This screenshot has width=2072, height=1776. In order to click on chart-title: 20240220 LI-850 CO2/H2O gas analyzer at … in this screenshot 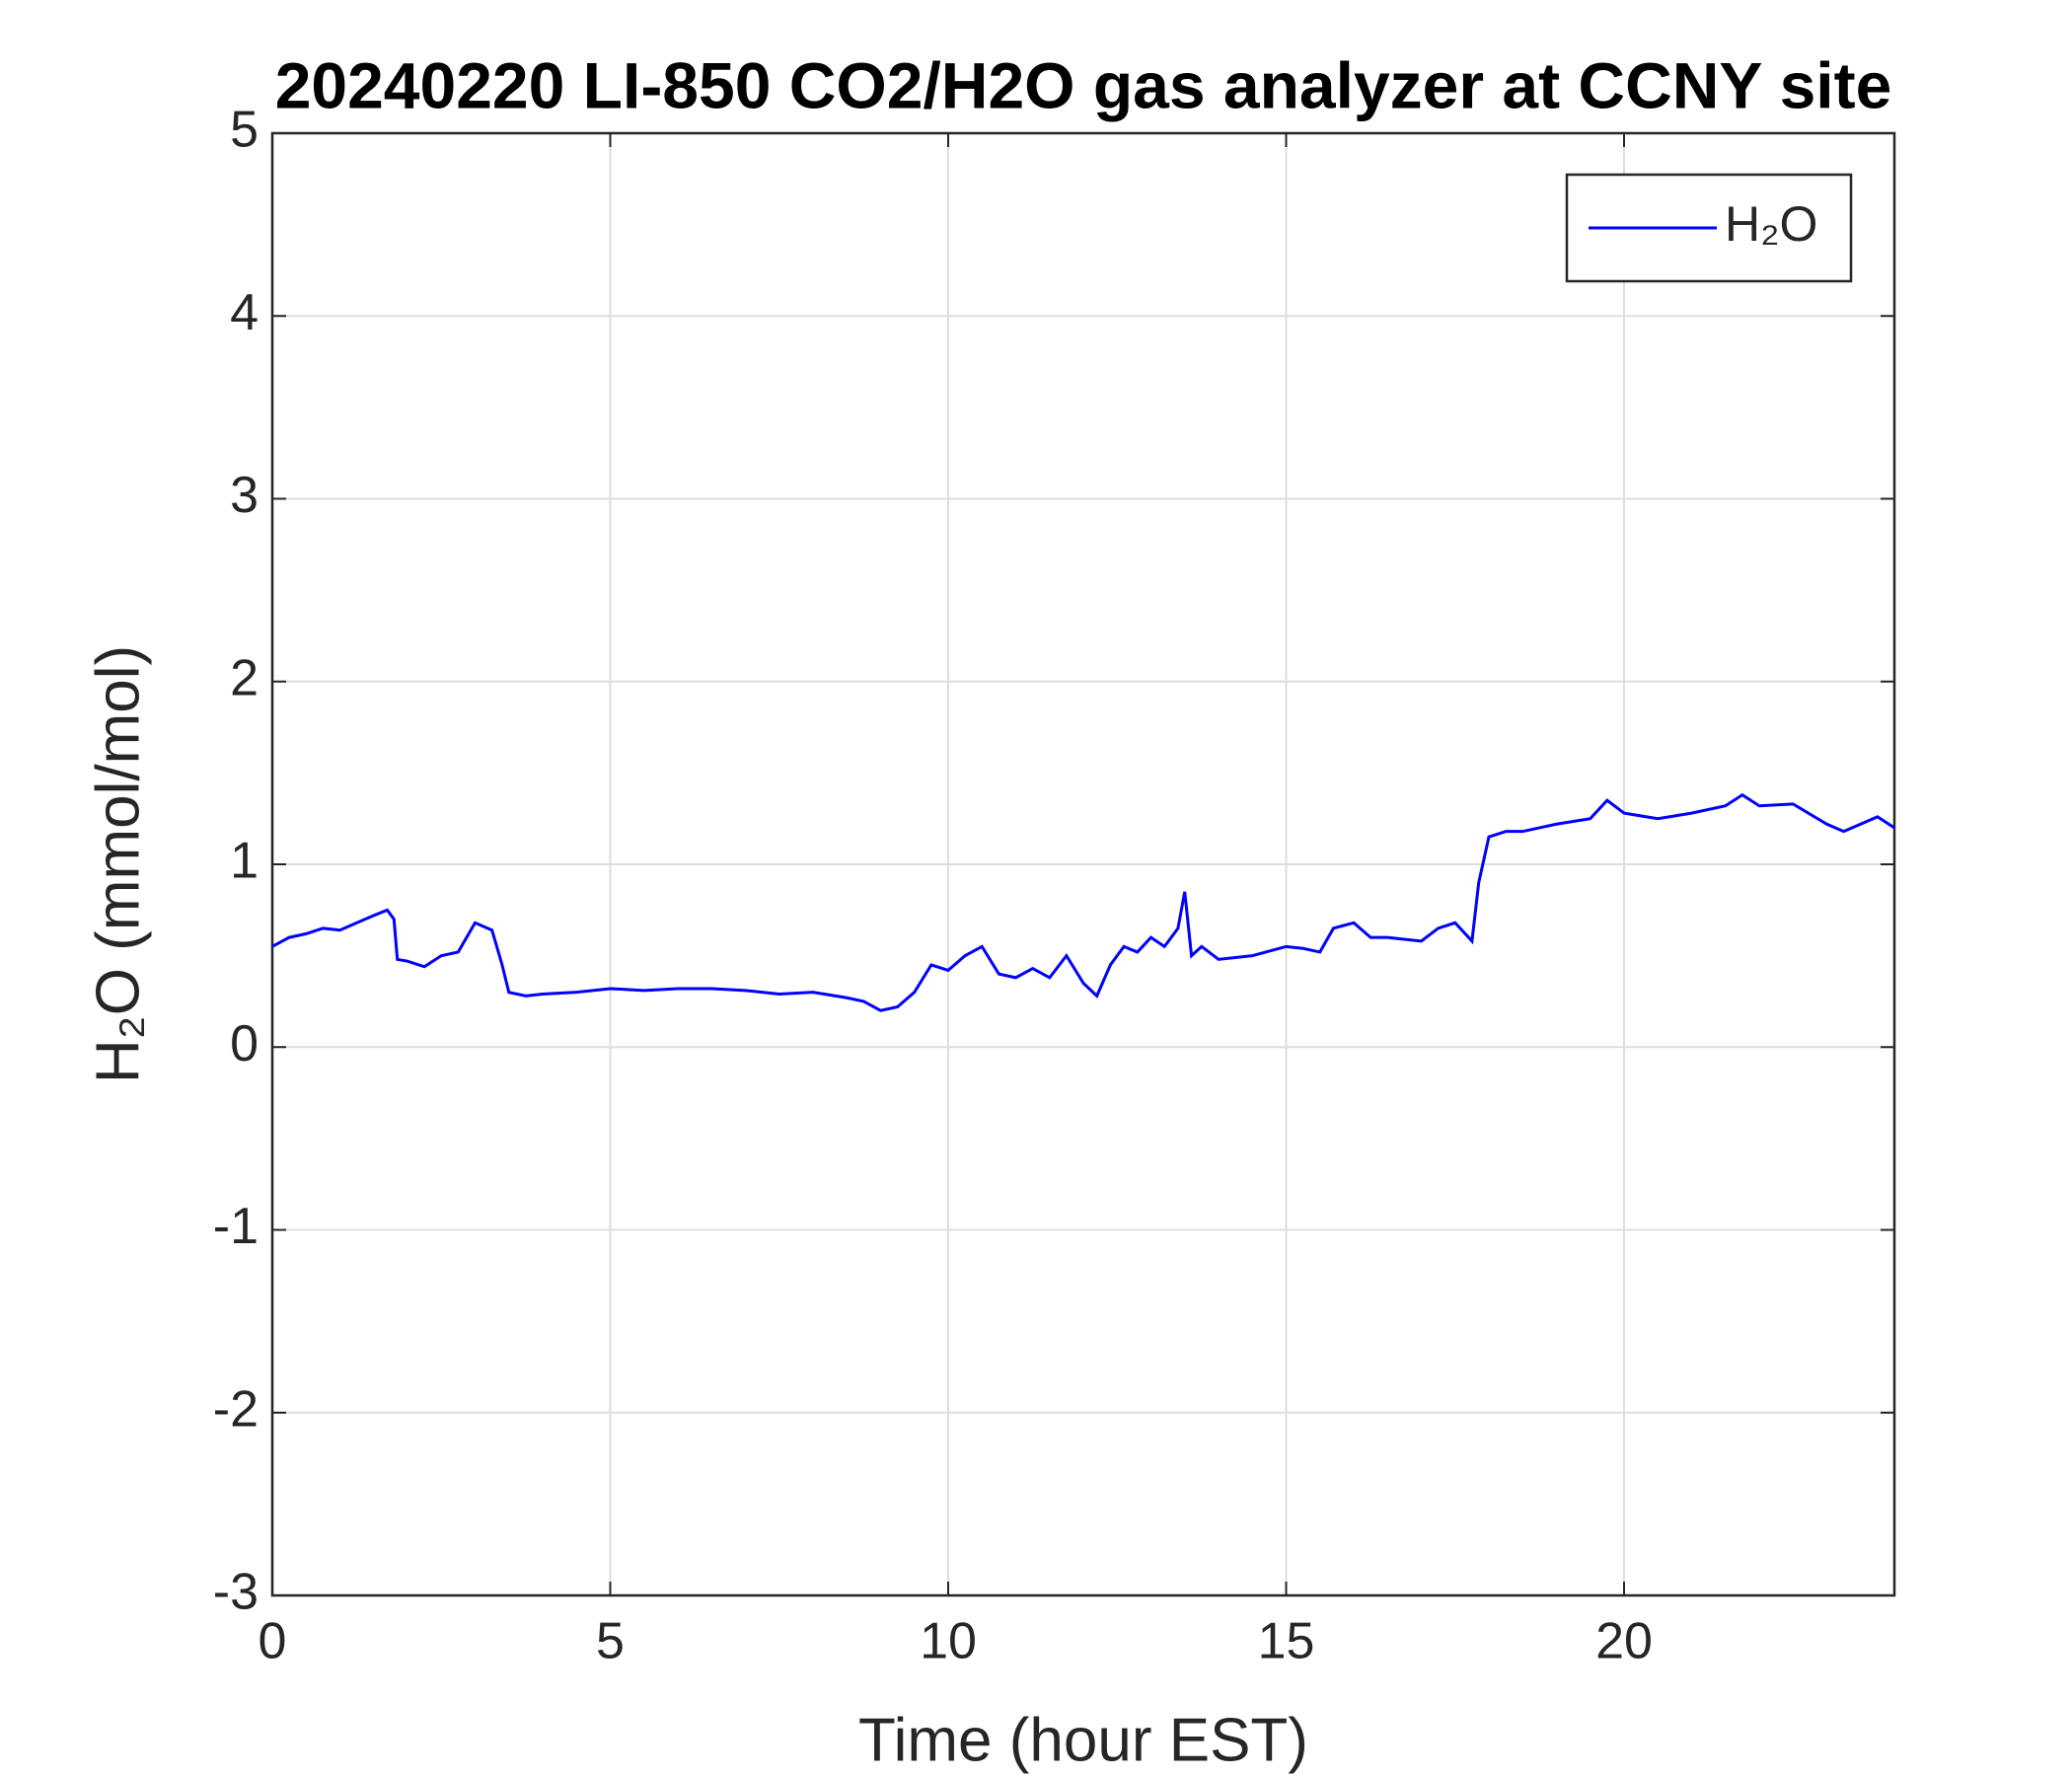, I will do `click(1083, 85)`.